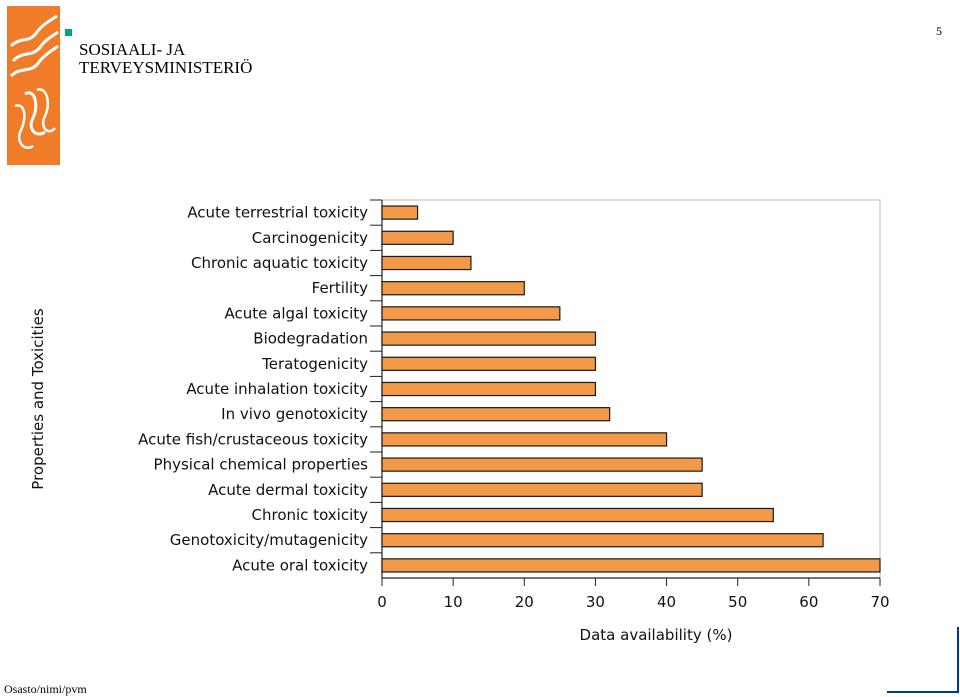  Describe the element at coordinates (340, 288) in the screenshot. I see `category-label: Fertility` at that location.